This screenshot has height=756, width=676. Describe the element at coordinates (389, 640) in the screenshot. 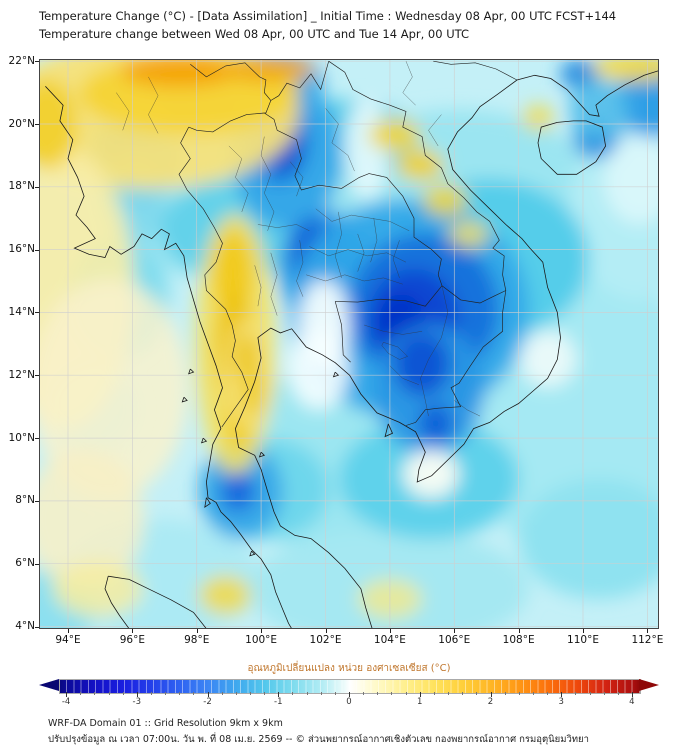

I see `lon-tick-label: 104°E` at that location.